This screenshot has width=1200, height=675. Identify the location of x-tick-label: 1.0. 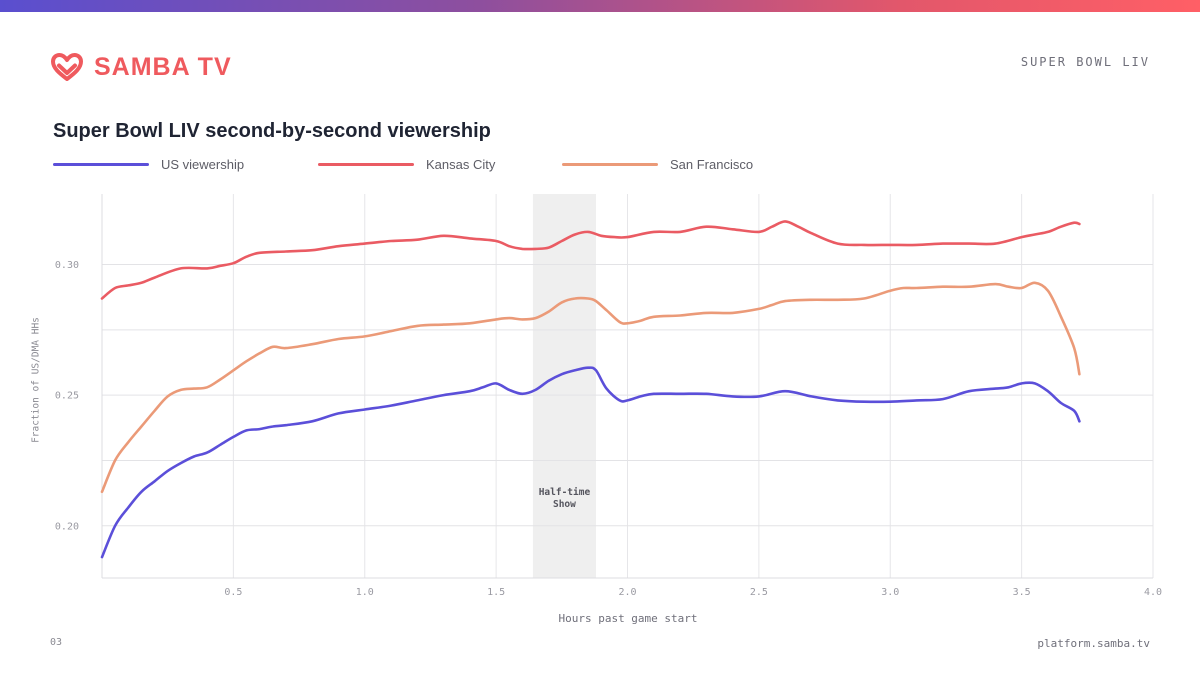
(365, 592).